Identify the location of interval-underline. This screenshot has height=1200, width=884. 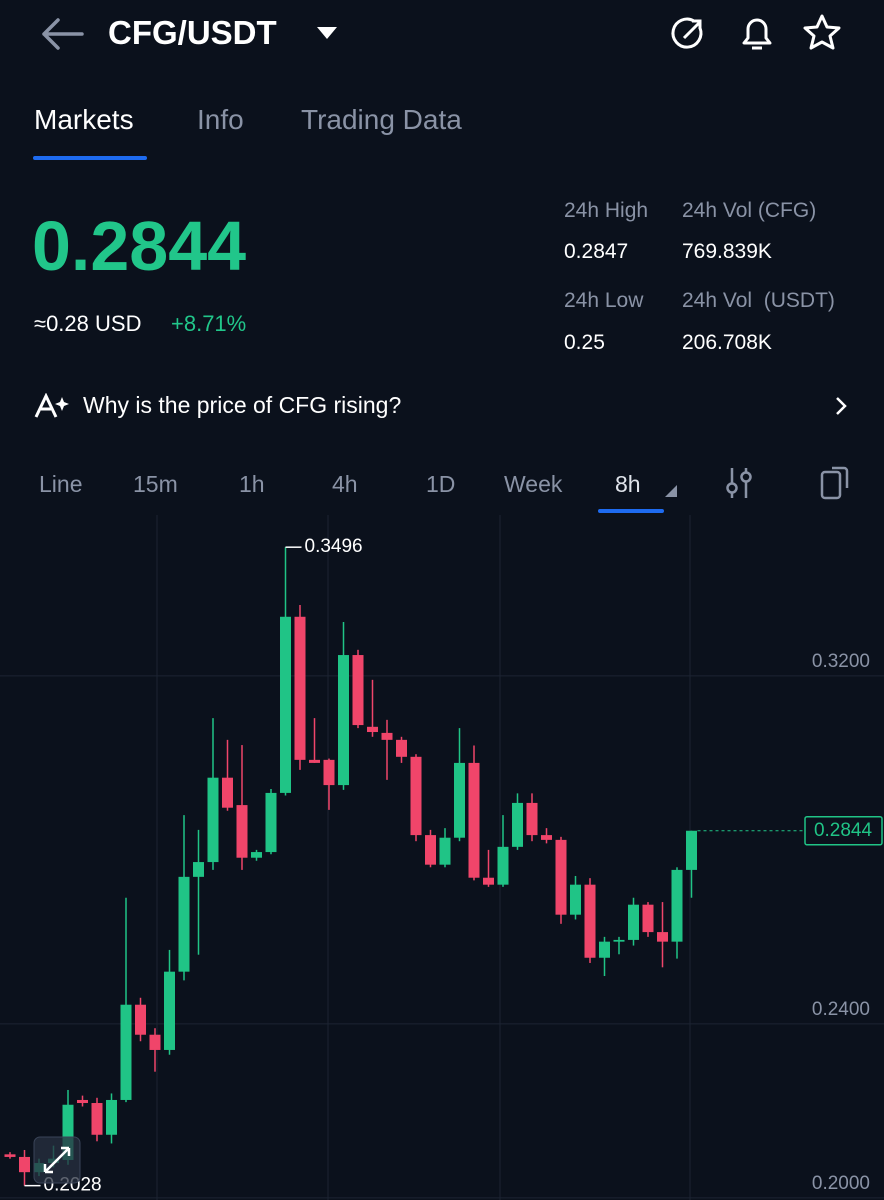
(631, 511).